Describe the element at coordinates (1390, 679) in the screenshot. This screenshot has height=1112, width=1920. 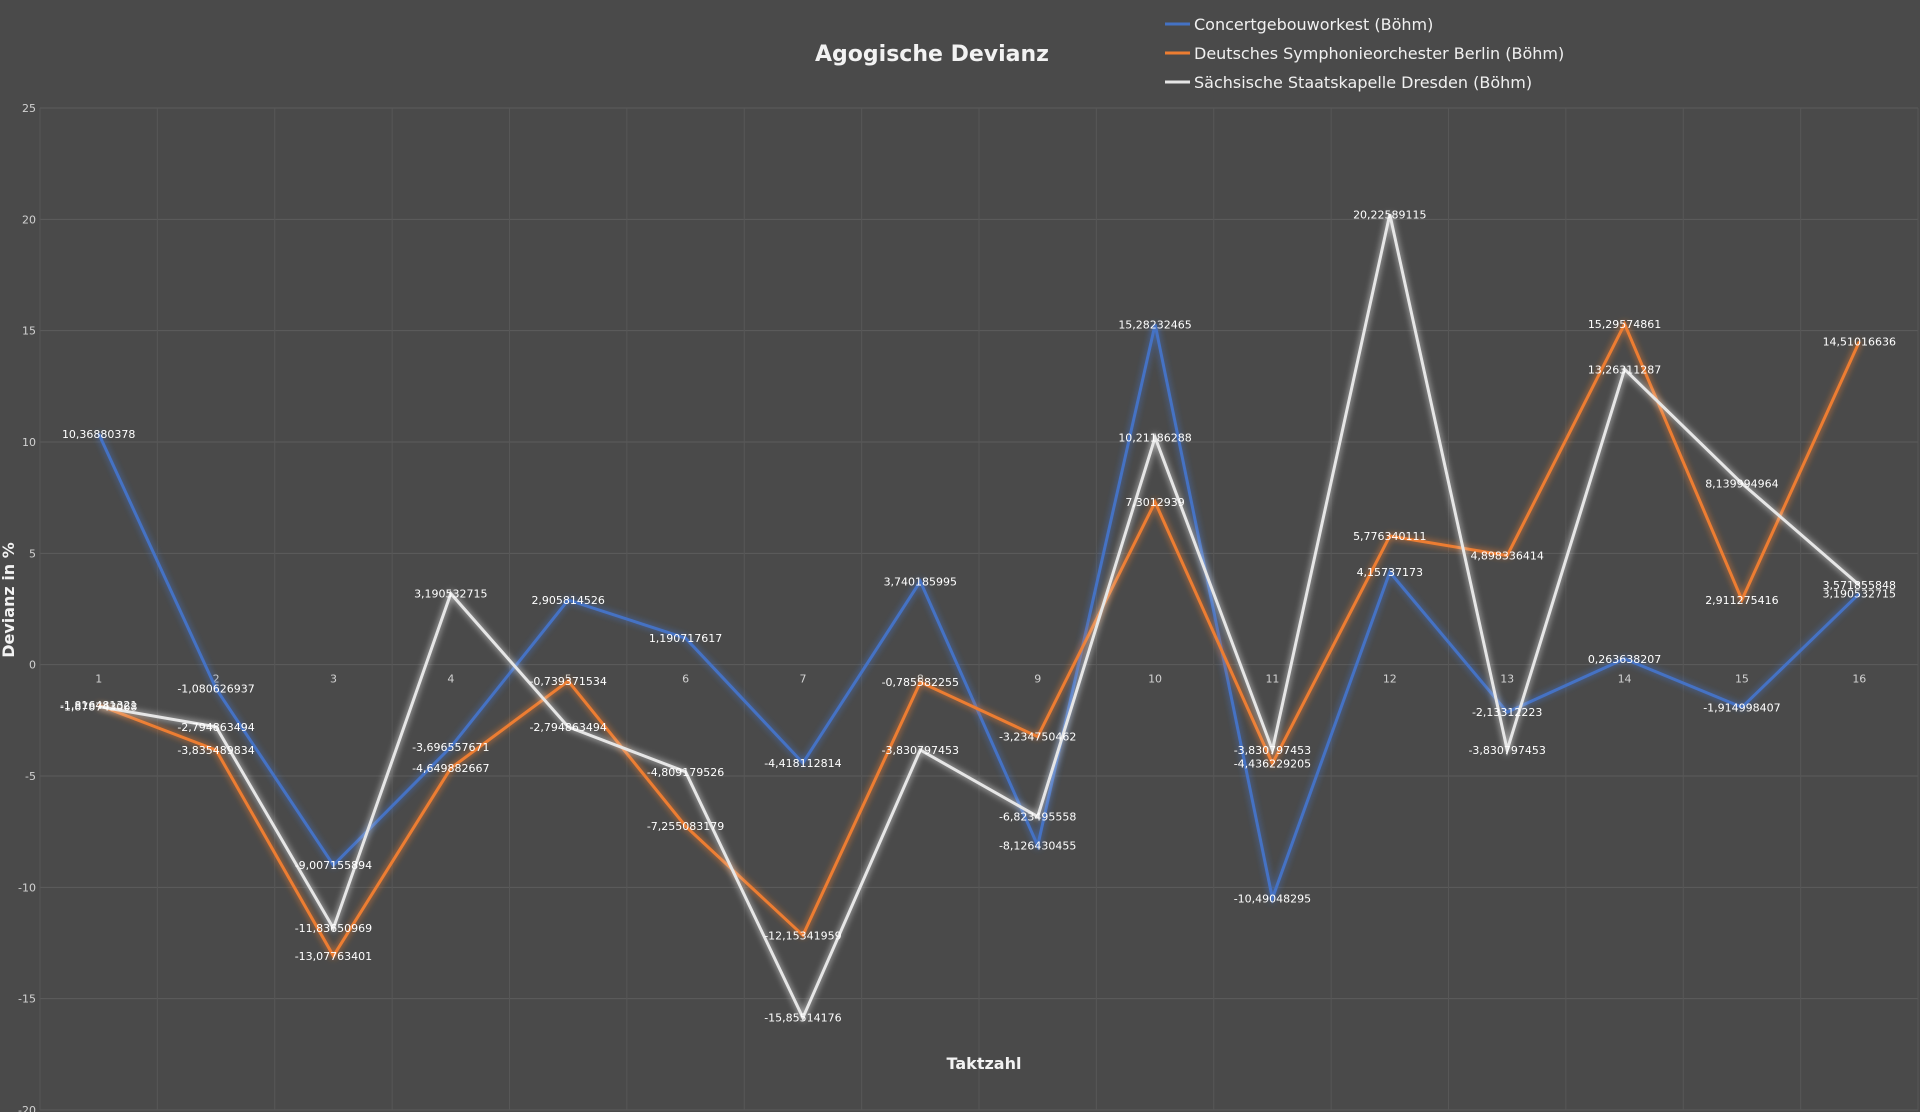
I see `x-tick-label-11: 12` at that location.